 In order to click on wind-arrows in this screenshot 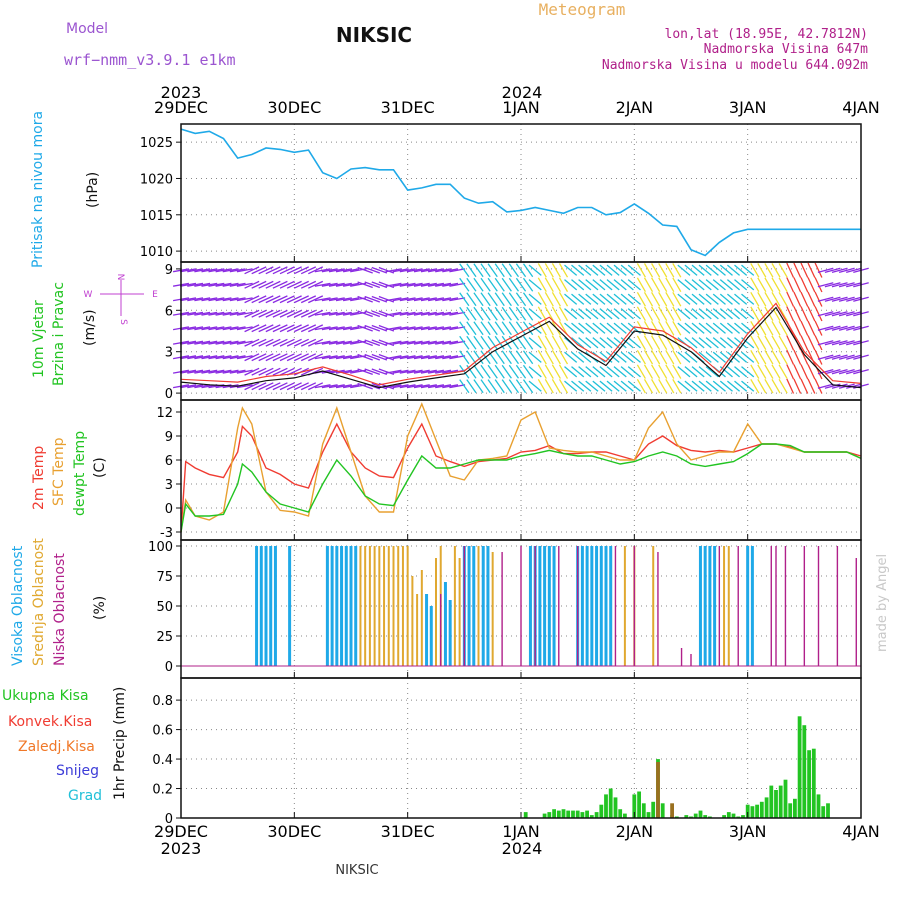, I will do `click(520, 328)`.